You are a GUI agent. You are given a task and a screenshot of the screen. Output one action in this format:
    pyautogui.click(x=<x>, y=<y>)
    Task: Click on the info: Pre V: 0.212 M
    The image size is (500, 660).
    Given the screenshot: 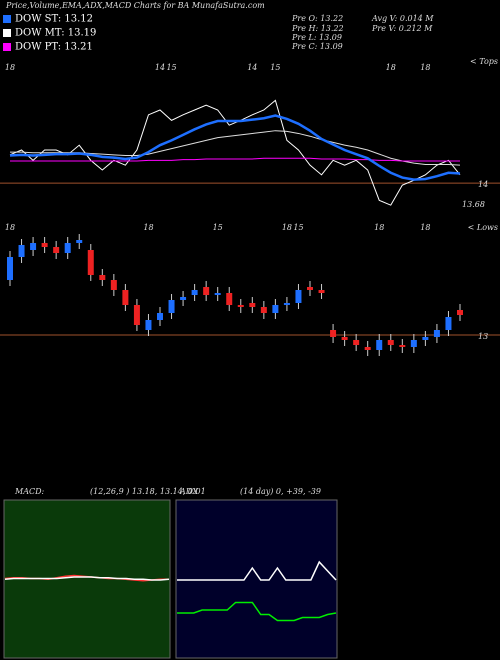 What is the action you would take?
    pyautogui.click(x=402, y=28)
    